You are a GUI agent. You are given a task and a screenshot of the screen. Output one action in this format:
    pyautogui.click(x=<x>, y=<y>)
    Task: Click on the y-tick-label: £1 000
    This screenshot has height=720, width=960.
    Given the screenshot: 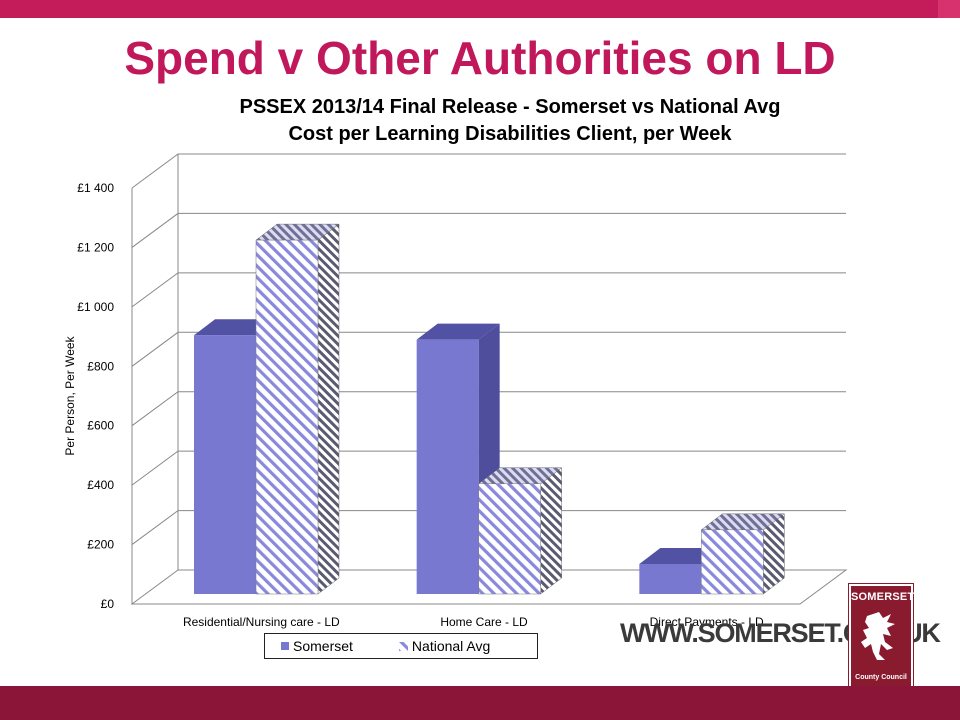 What is the action you would take?
    pyautogui.click(x=95, y=307)
    